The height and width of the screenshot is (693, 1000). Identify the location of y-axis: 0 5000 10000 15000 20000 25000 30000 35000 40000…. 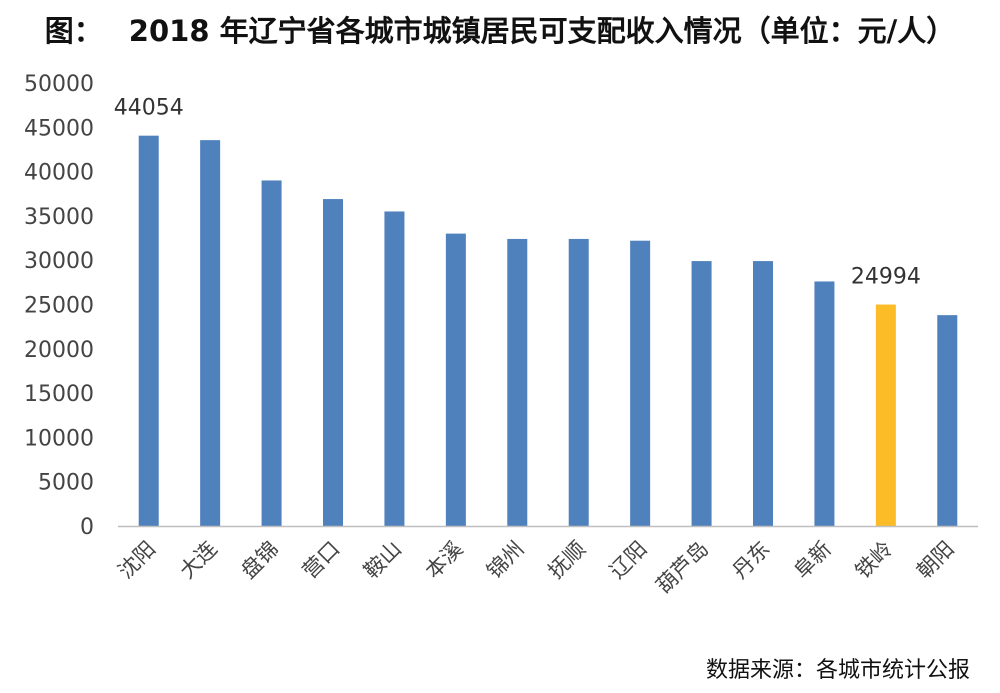
(59, 306).